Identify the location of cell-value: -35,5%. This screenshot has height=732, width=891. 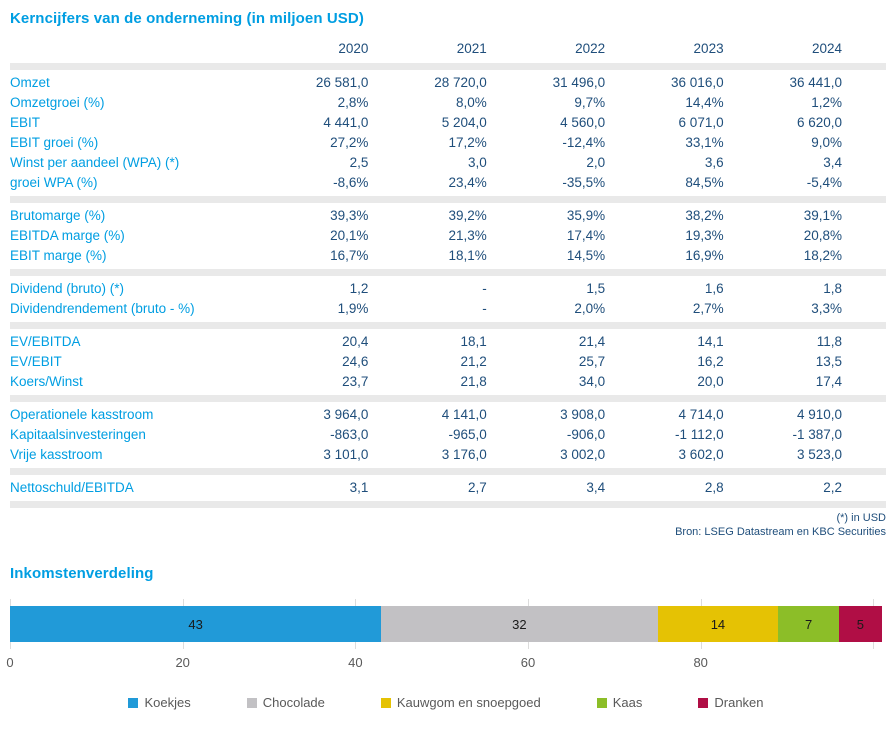
(584, 182).